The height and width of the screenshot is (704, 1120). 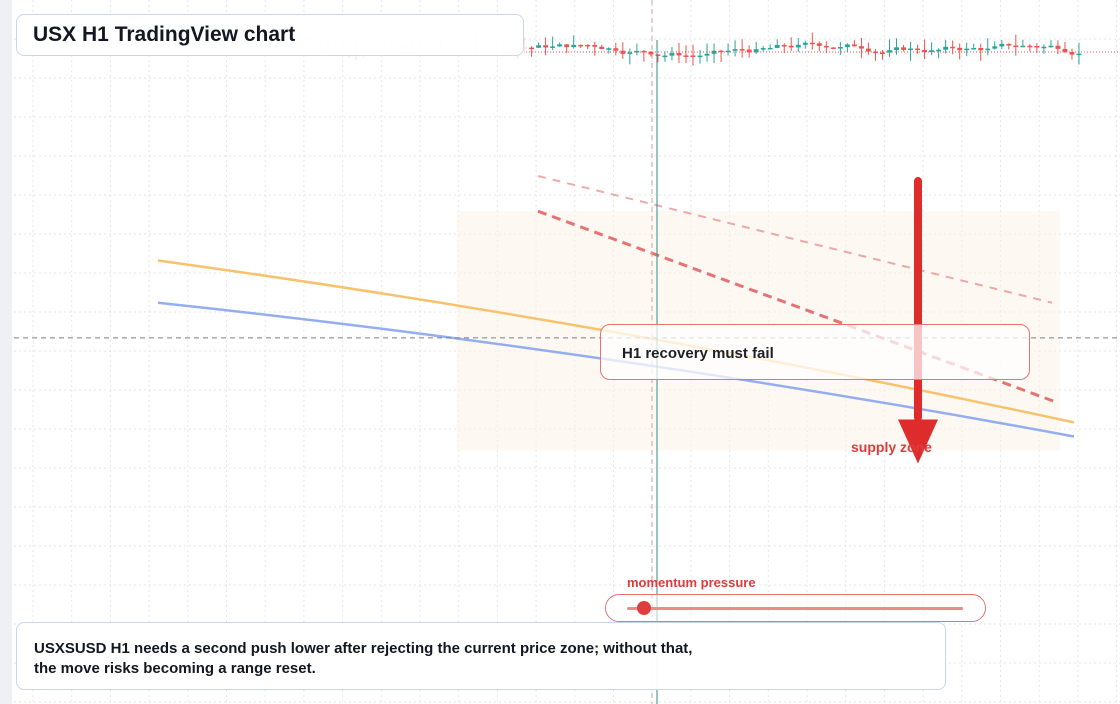 I want to click on momentum-knob, so click(x=643, y=608).